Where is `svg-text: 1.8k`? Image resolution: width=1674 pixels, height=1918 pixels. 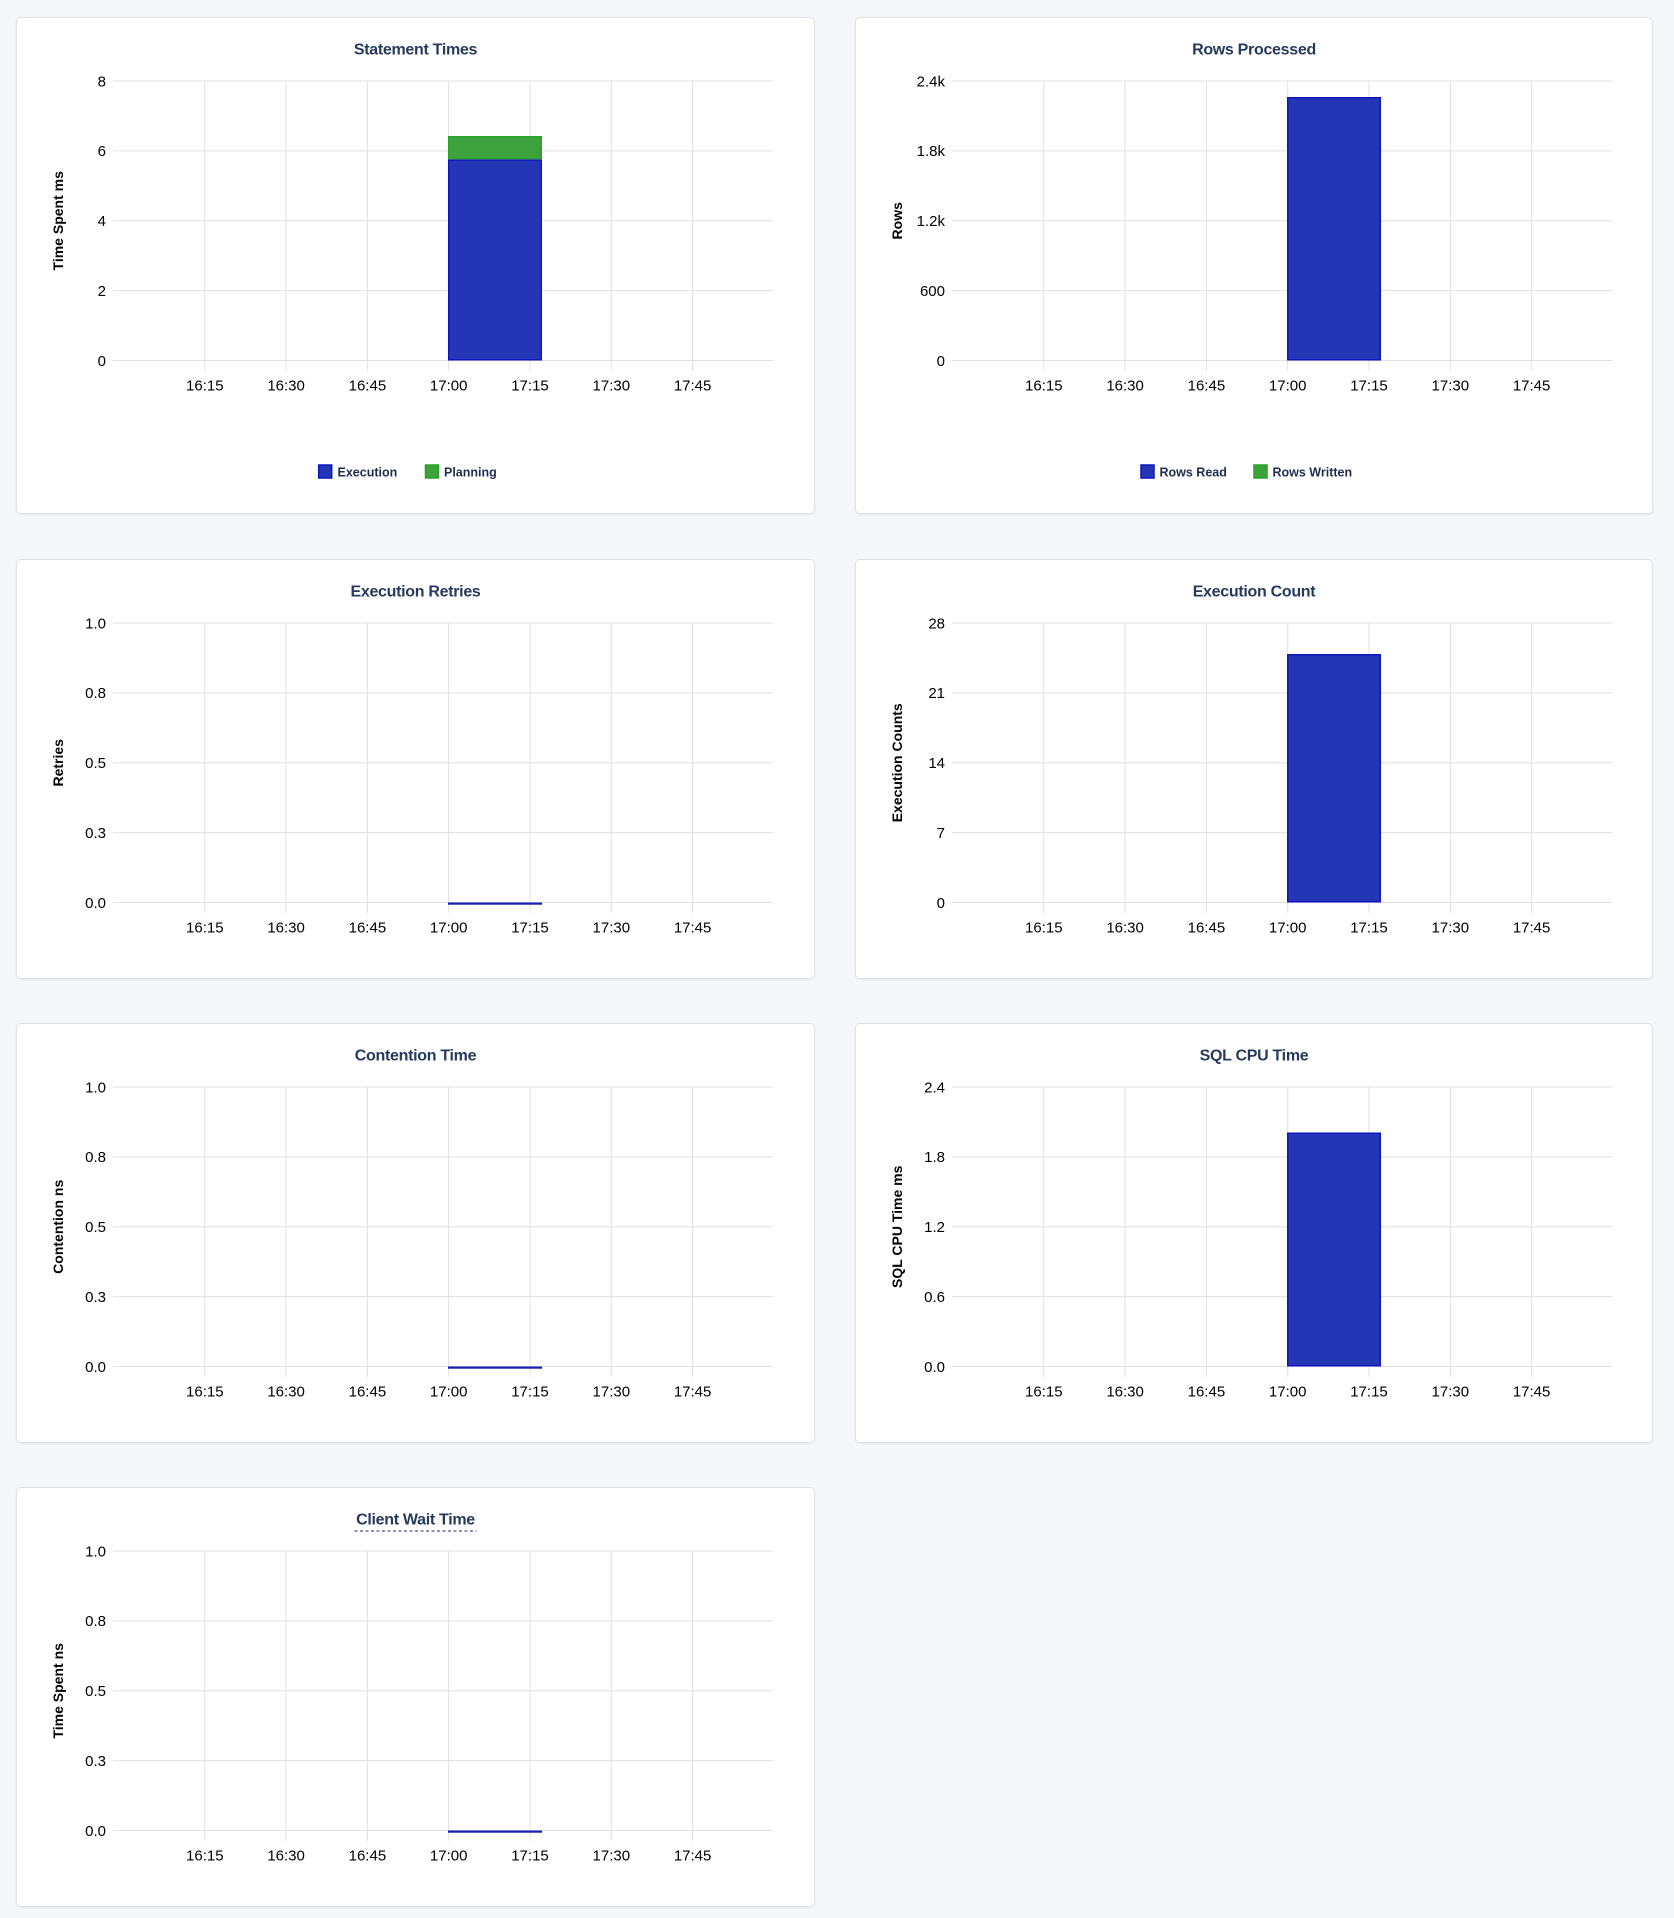
svg-text: 1.8k is located at coordinates (931, 151).